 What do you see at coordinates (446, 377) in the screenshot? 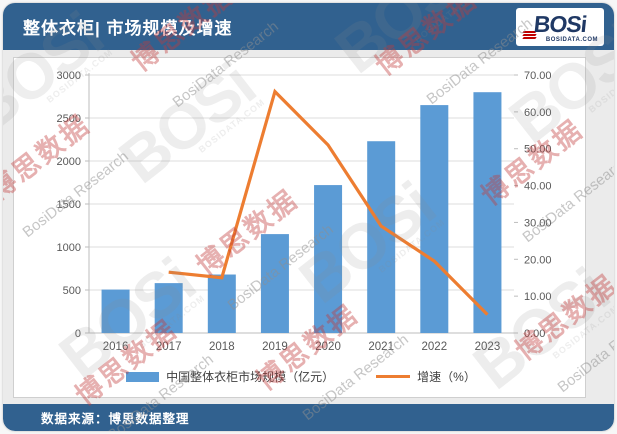
I see `legend-label-growth: 增速（%）` at bounding box center [446, 377].